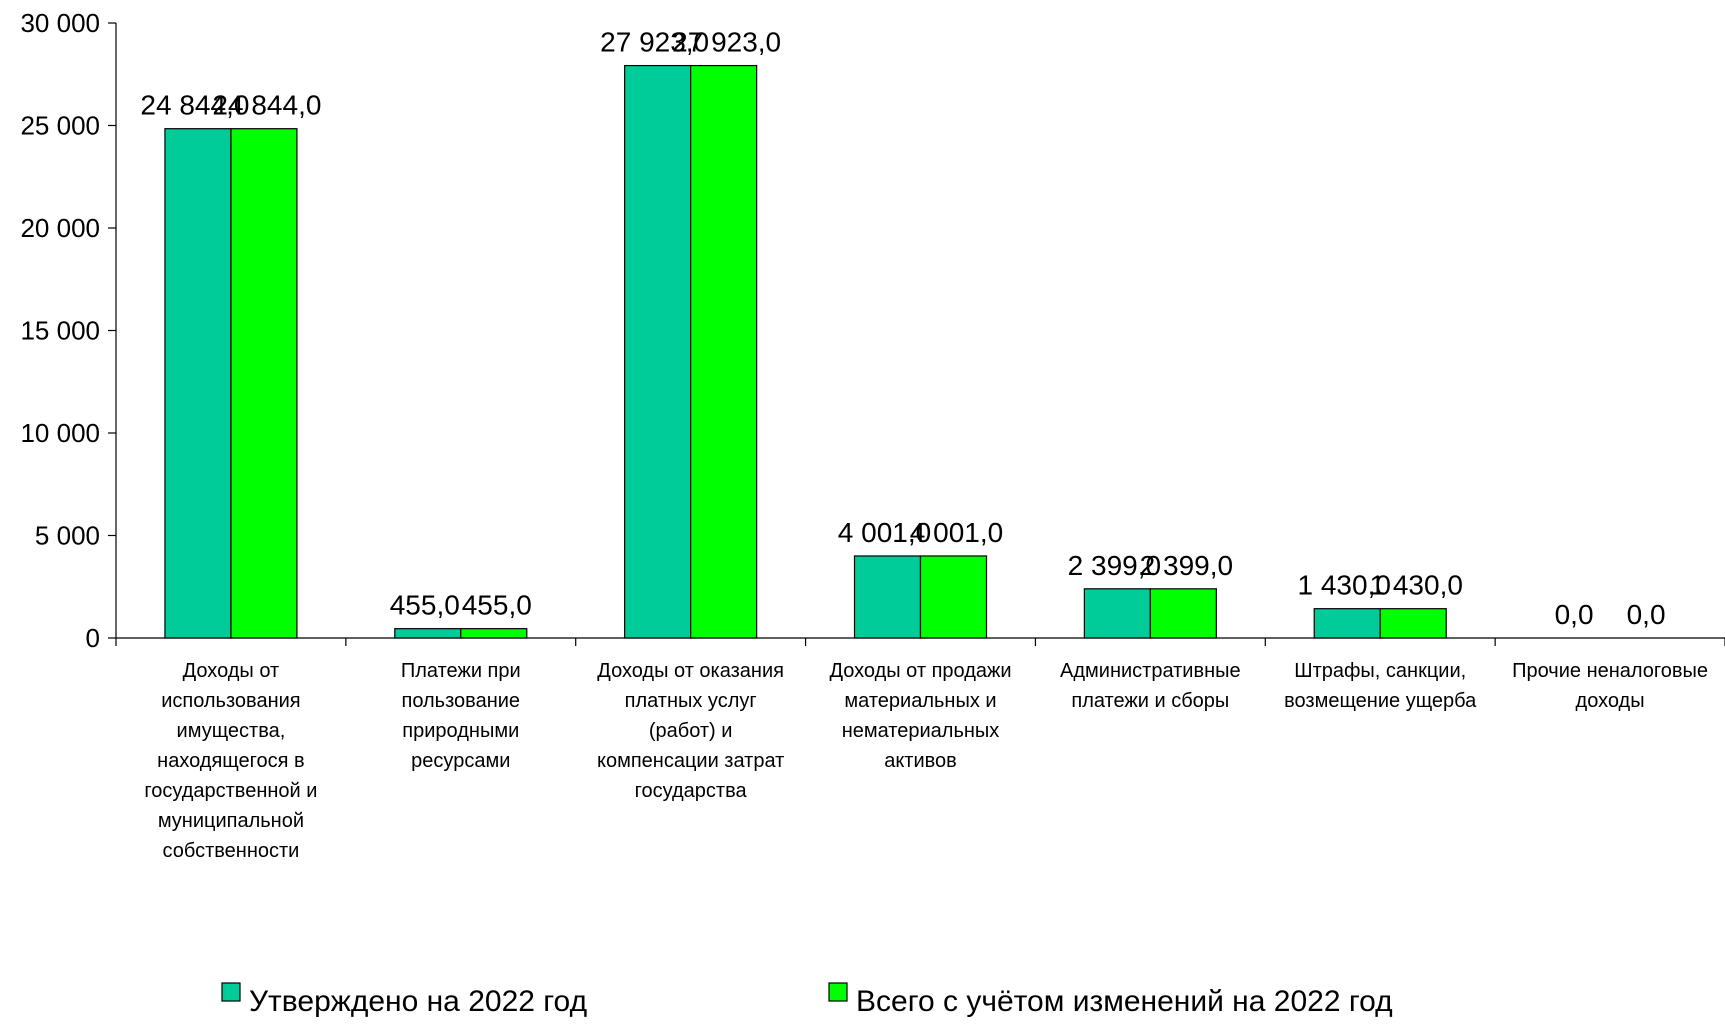 This screenshot has width=1725, height=1033. I want to click on category-label-line: возмещение ущерба, so click(1380, 701).